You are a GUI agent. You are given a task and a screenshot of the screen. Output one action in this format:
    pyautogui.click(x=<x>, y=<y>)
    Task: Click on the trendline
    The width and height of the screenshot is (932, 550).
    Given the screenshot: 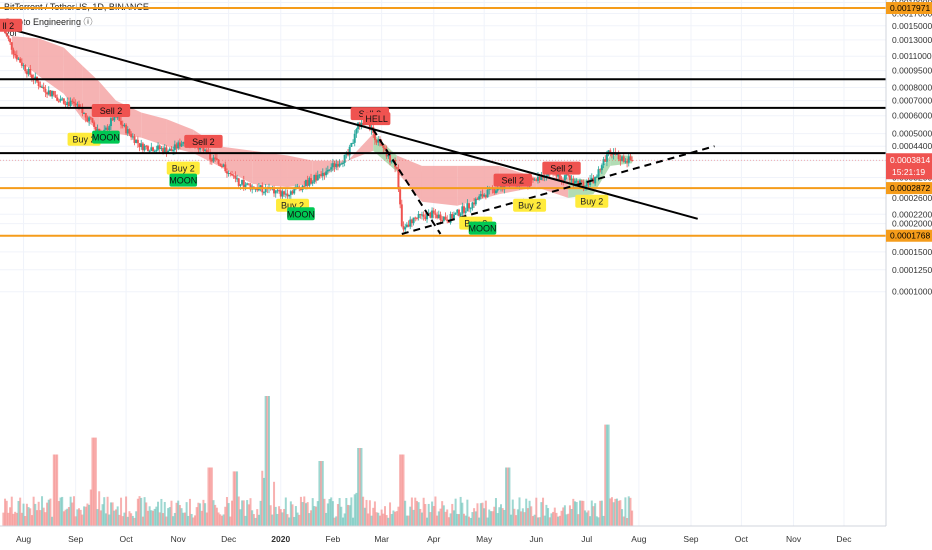 What is the action you would take?
    pyautogui.click(x=403, y=176)
    